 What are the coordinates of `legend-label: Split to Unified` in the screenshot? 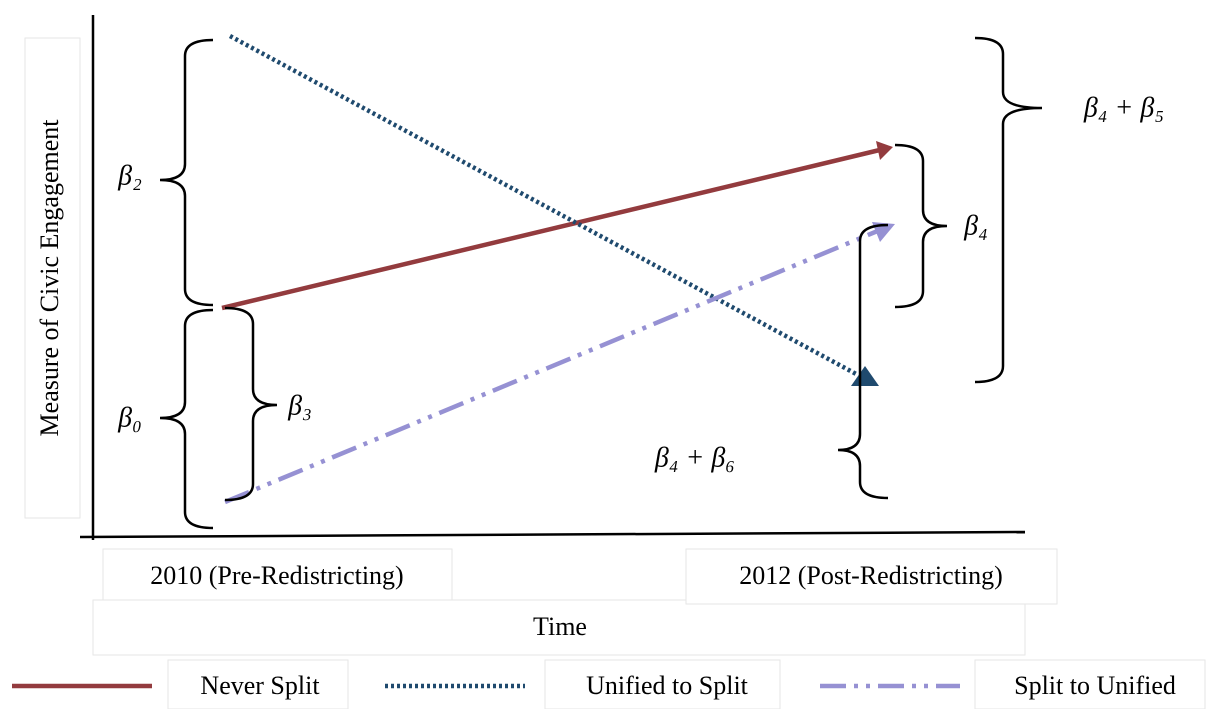 It's located at (1095, 685).